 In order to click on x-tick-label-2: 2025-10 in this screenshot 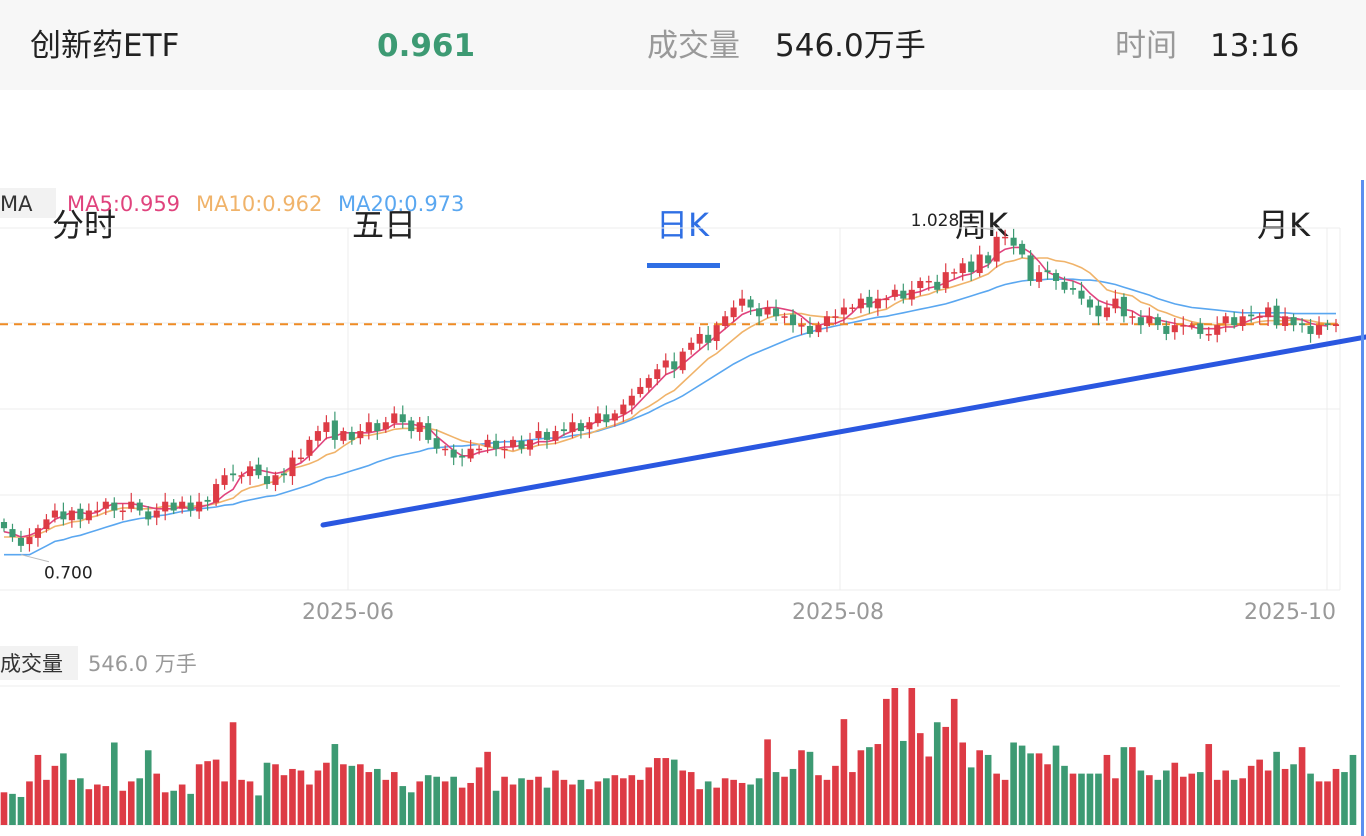, I will do `click(1290, 612)`.